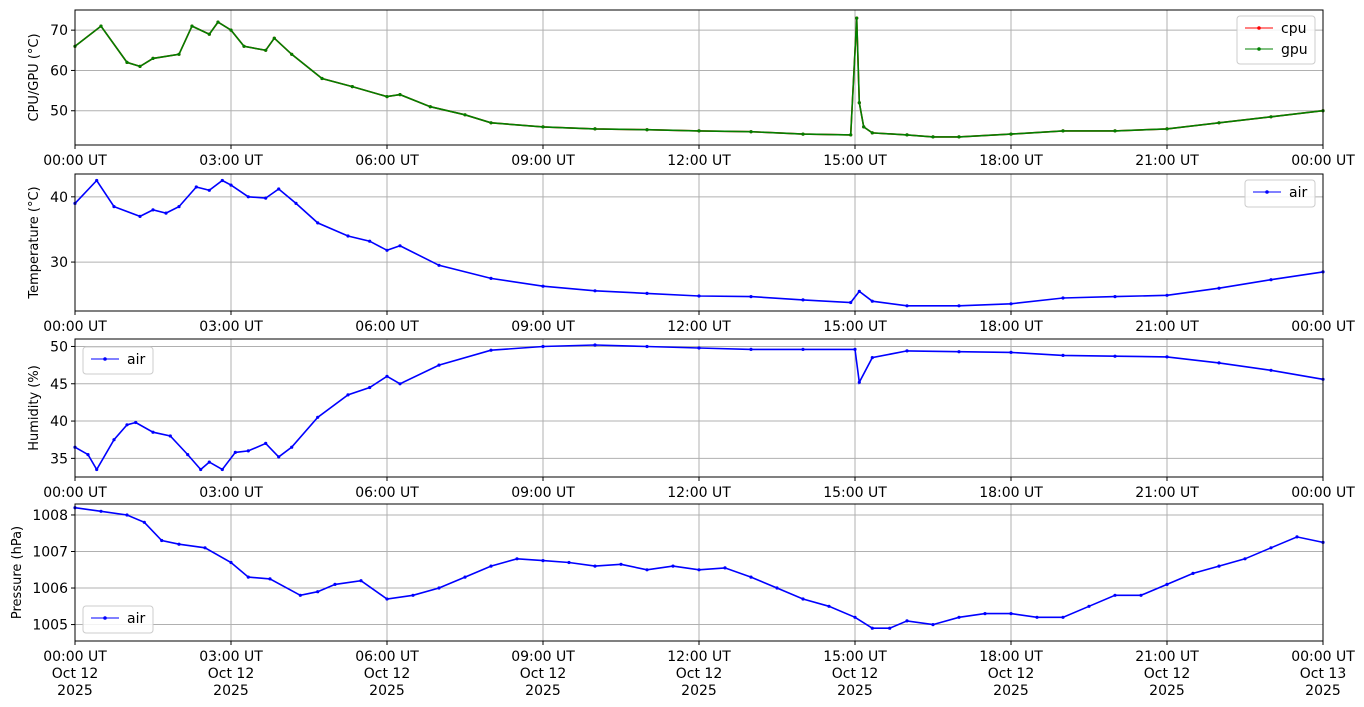 The width and height of the screenshot is (1364, 707). What do you see at coordinates (231, 674) in the screenshot?
I see `x-tick-label: 03:00 UT Oct 12 2025` at bounding box center [231, 674].